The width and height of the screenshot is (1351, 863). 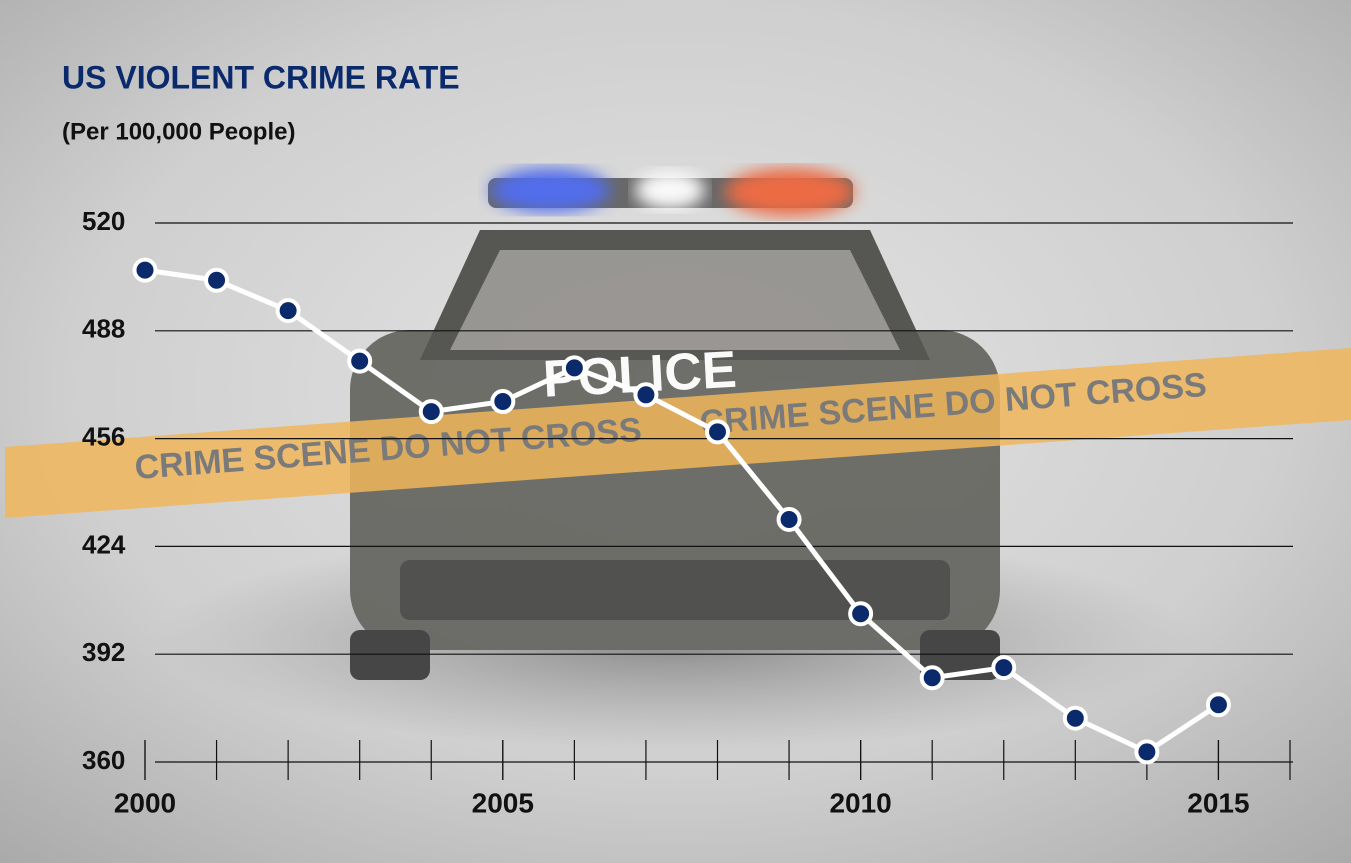 What do you see at coordinates (103, 329) in the screenshot?
I see `y-tick-label: 488` at bounding box center [103, 329].